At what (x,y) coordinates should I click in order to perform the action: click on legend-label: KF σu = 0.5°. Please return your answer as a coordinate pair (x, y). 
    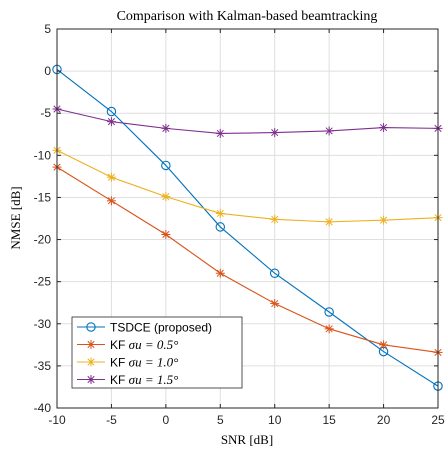
    Looking at the image, I should click on (144, 344).